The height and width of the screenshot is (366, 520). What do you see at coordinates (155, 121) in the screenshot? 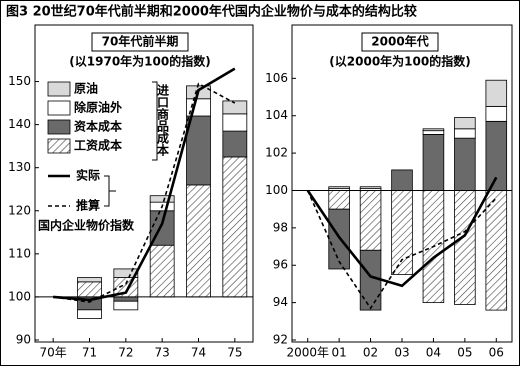
I see `import-bracket` at bounding box center [155, 121].